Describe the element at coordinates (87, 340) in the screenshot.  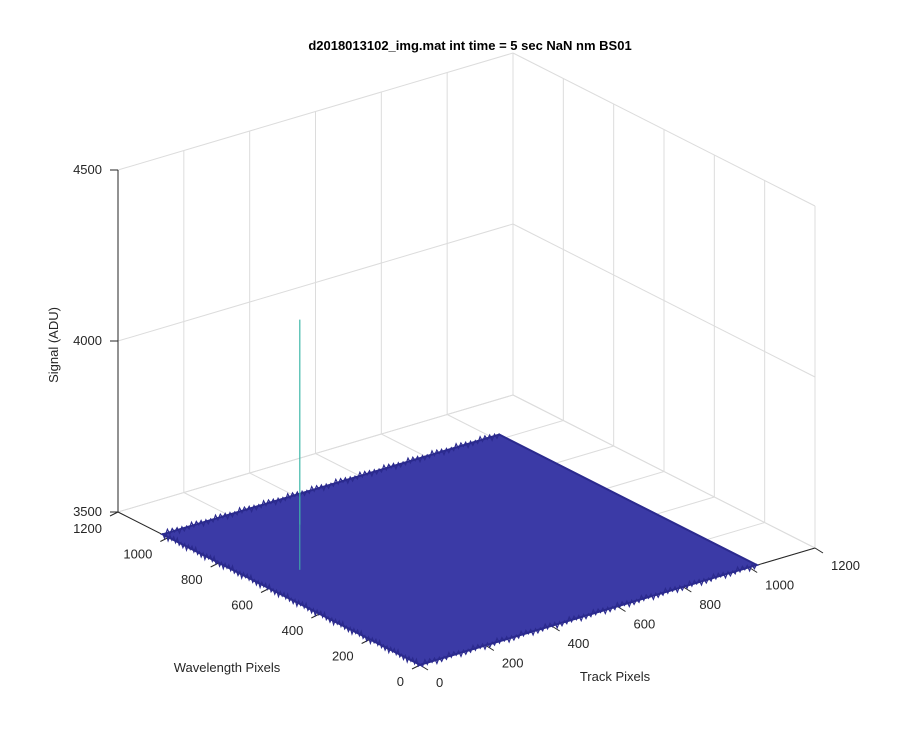
I see `z-tick-label: 4000` at that location.